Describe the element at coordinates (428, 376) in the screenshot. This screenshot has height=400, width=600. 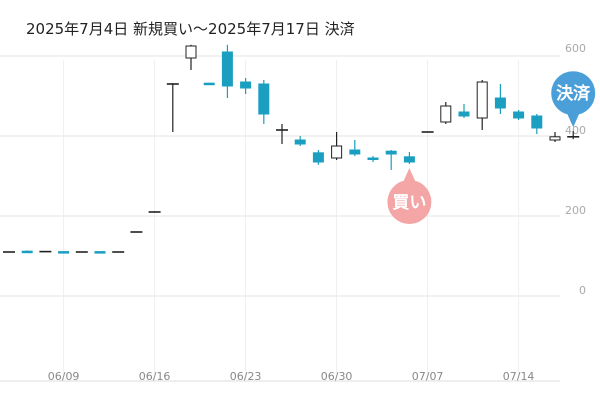
I see `x-tick-label: 07/07` at that location.